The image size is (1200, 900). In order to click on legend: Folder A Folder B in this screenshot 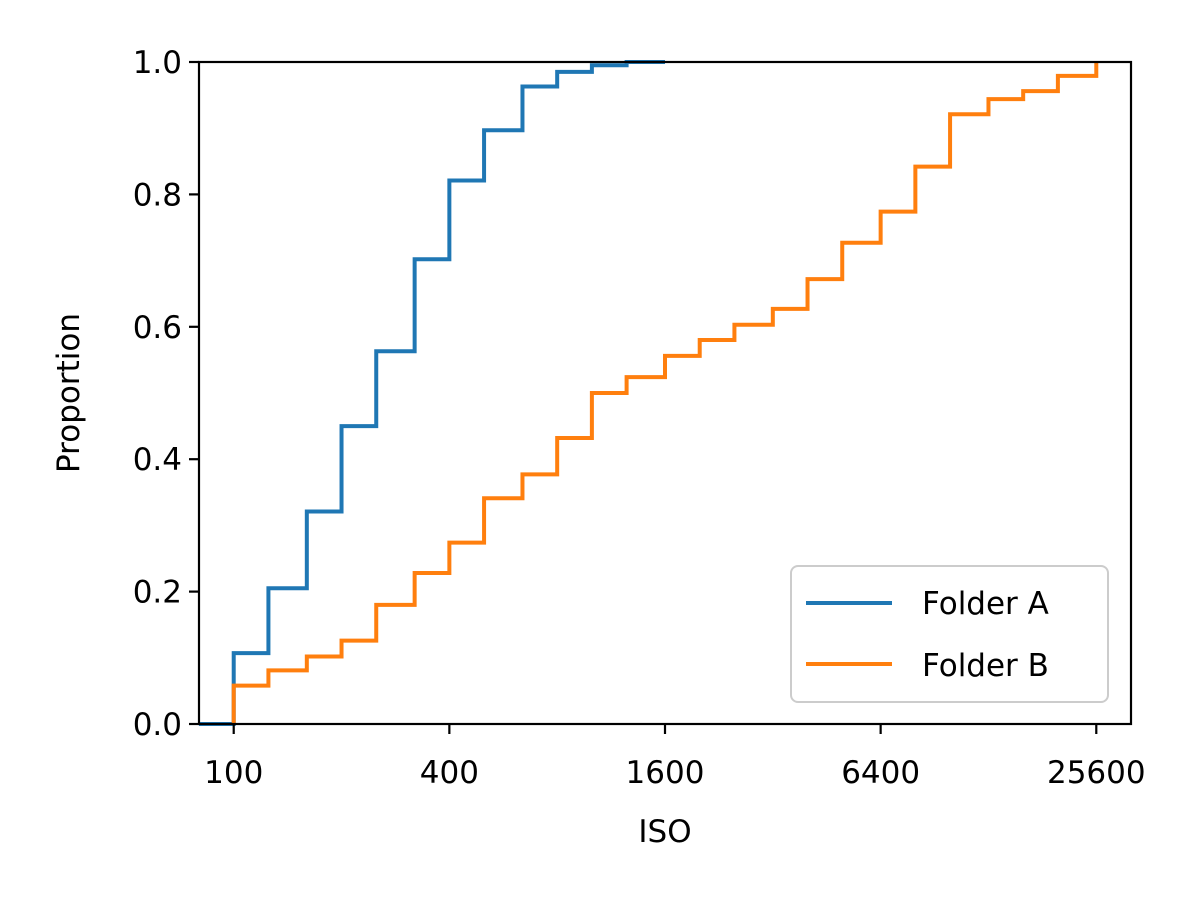, I will do `click(949, 634)`.